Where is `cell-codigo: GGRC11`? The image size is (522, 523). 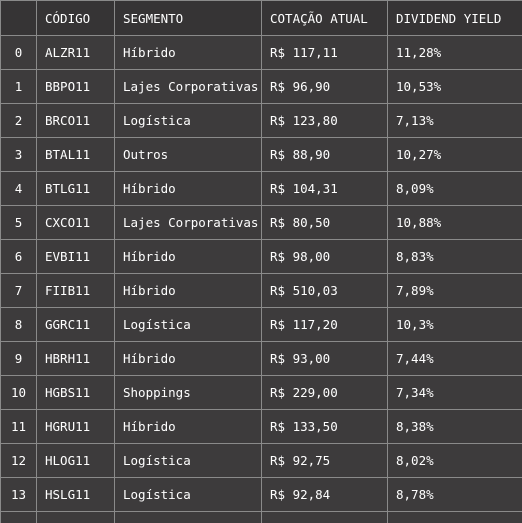
cell-codigo: GGRC11 is located at coordinates (75, 324).